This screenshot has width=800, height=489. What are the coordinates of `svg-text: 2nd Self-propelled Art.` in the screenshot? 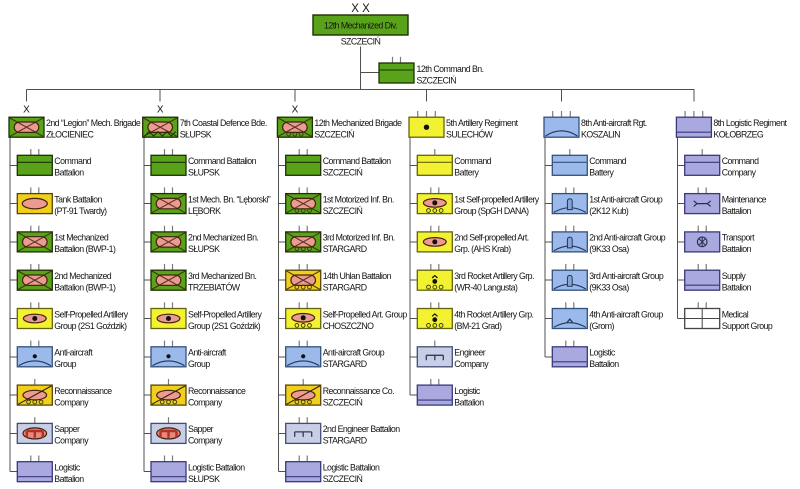 It's located at (491, 238).